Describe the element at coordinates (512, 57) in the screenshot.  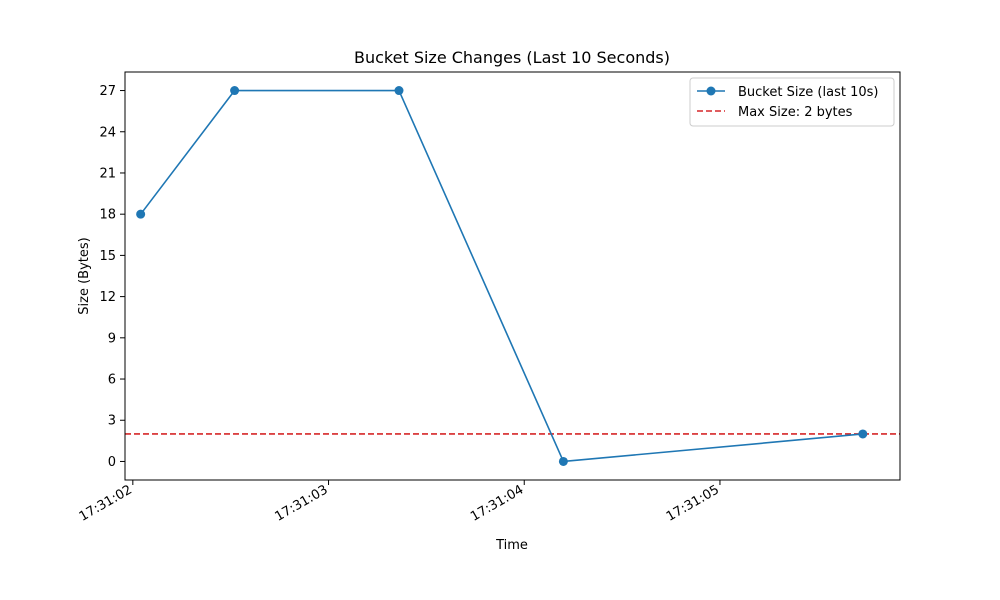
I see `chart-title: Bucket Size Changes (Last 10 Seconds)` at that location.